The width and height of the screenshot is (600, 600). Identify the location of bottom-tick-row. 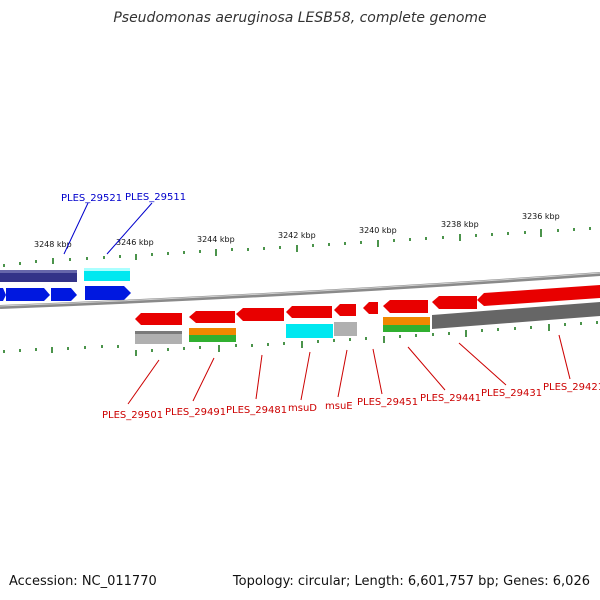
(300, 338).